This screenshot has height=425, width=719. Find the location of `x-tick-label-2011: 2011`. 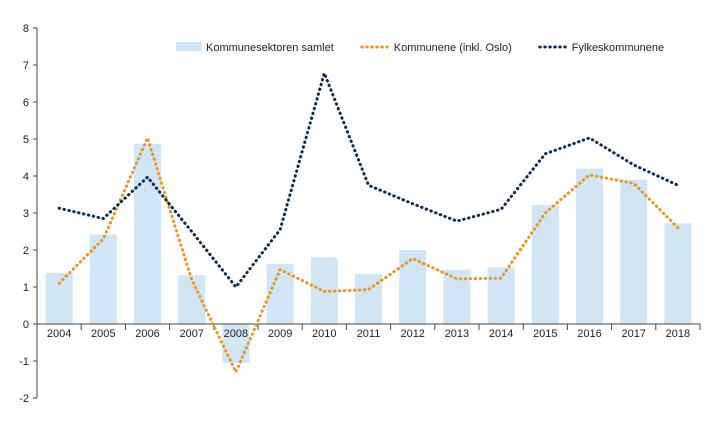

x-tick-label-2011: 2011 is located at coordinates (369, 334).